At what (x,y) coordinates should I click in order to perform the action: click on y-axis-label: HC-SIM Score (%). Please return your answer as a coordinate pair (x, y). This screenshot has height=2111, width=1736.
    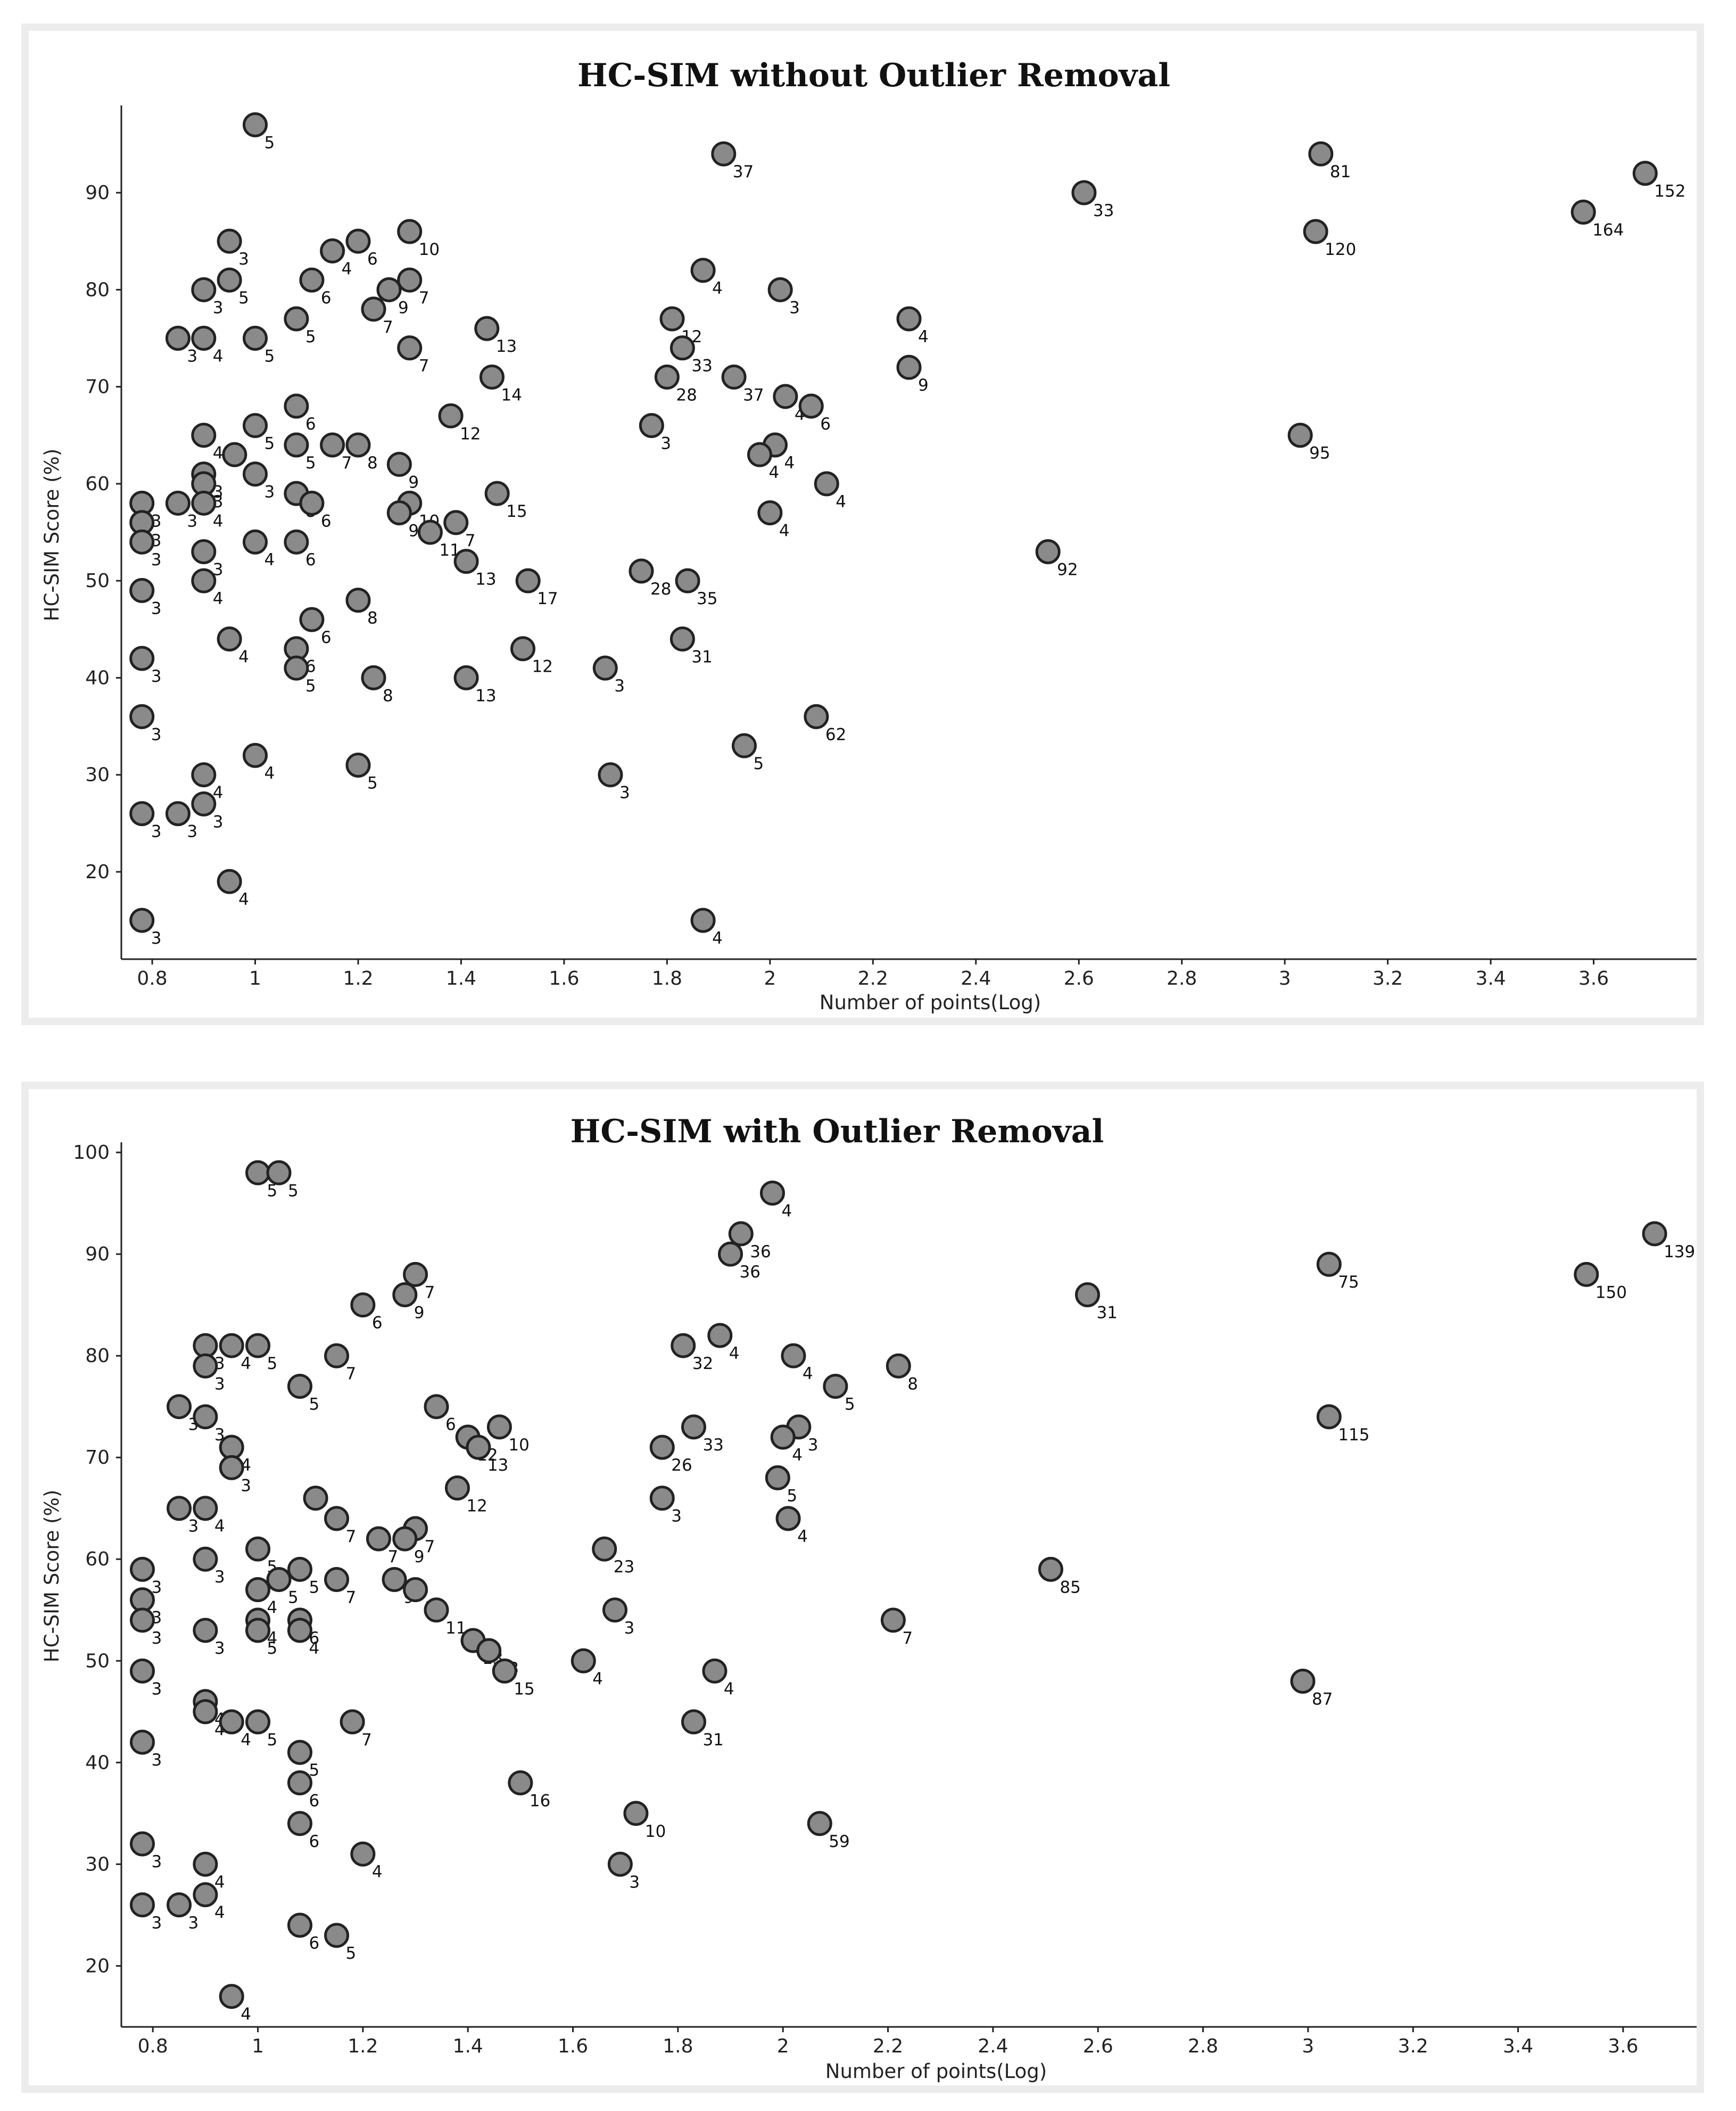
    Looking at the image, I should click on (52, 1576).